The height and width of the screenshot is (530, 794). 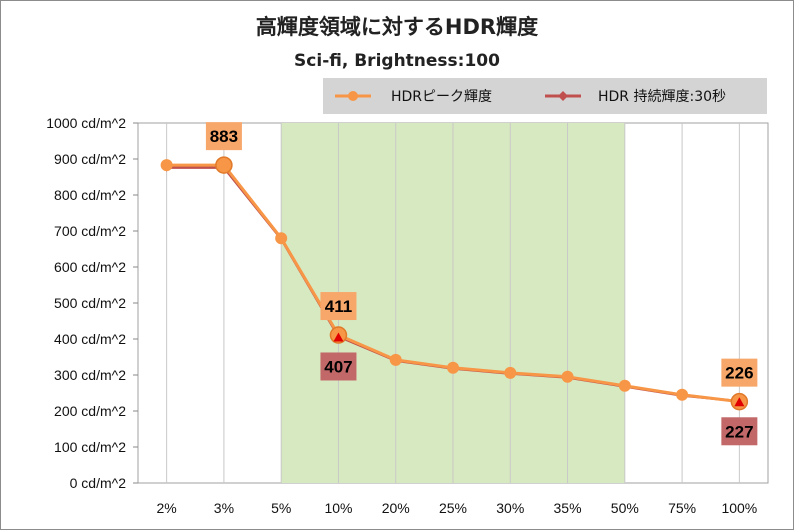 What do you see at coordinates (453, 508) in the screenshot?
I see `x-tick-label: 25%` at bounding box center [453, 508].